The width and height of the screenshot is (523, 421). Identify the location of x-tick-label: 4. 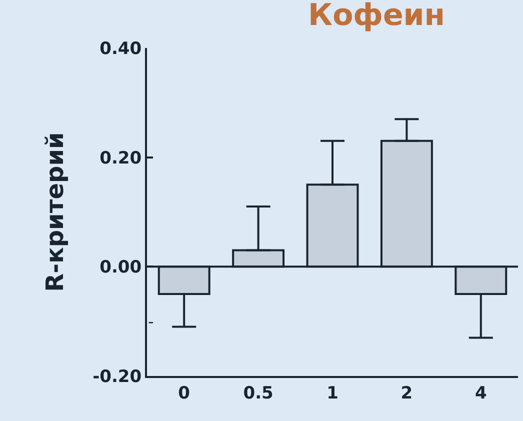
(480, 393).